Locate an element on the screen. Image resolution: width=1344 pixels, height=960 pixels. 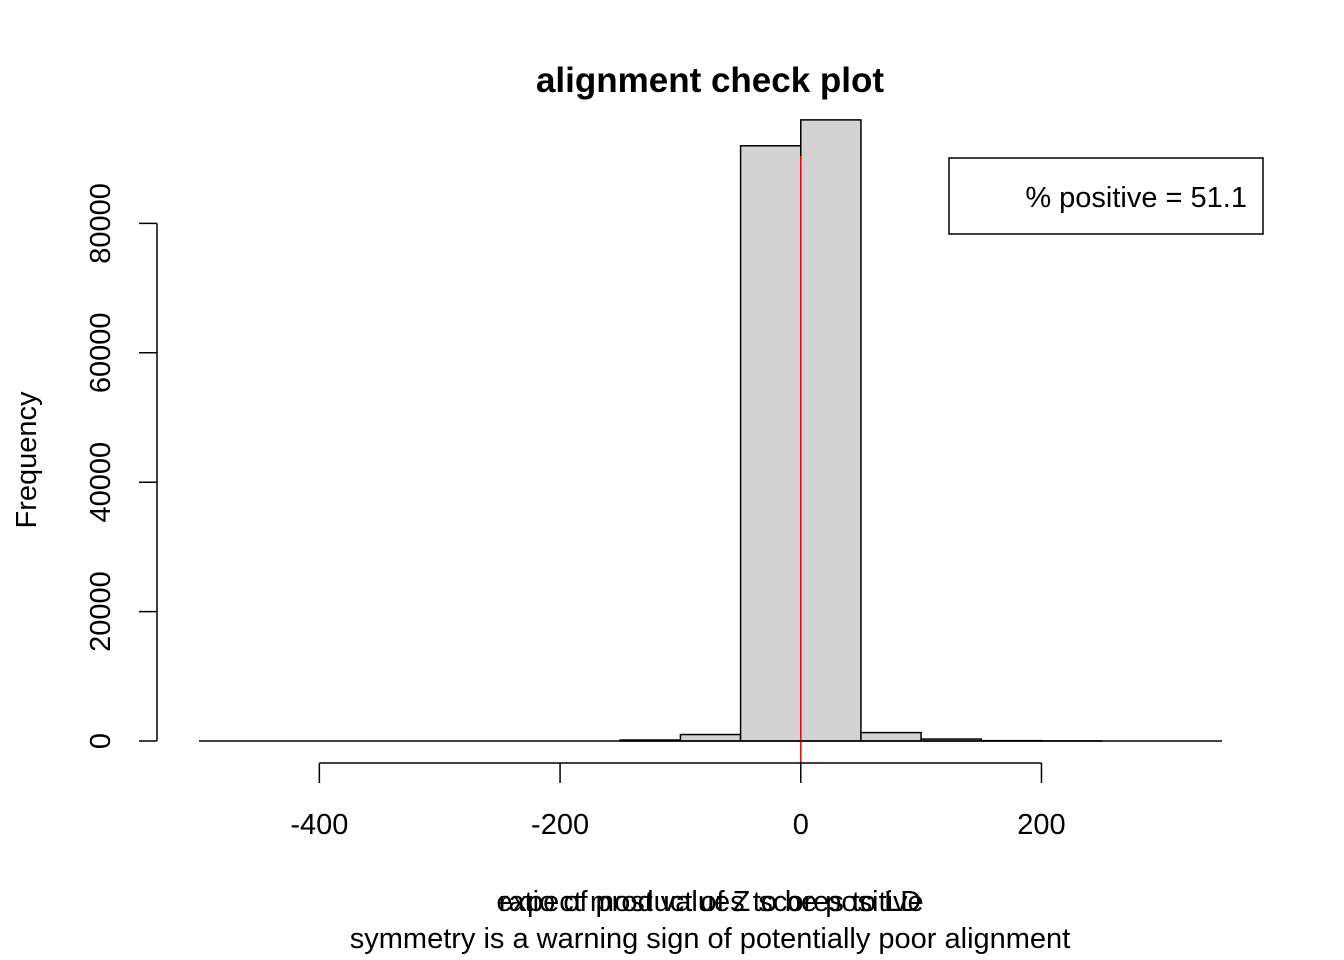
chart-title: alignment check plot is located at coordinates (710, 80).